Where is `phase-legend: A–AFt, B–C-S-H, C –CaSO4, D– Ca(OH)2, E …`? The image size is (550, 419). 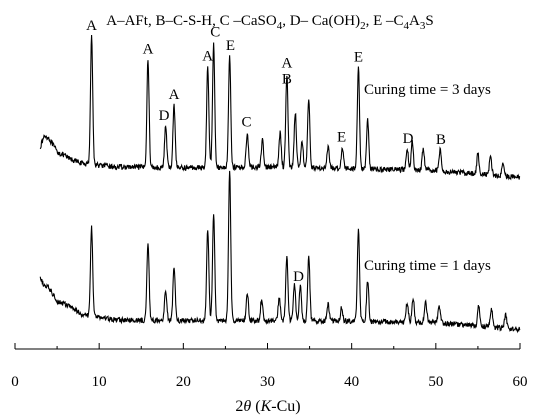 phase-legend: A–AFt, B–C-S-H, C –CaSO4, D– Ca(OH)2, E … is located at coordinates (269, 22).